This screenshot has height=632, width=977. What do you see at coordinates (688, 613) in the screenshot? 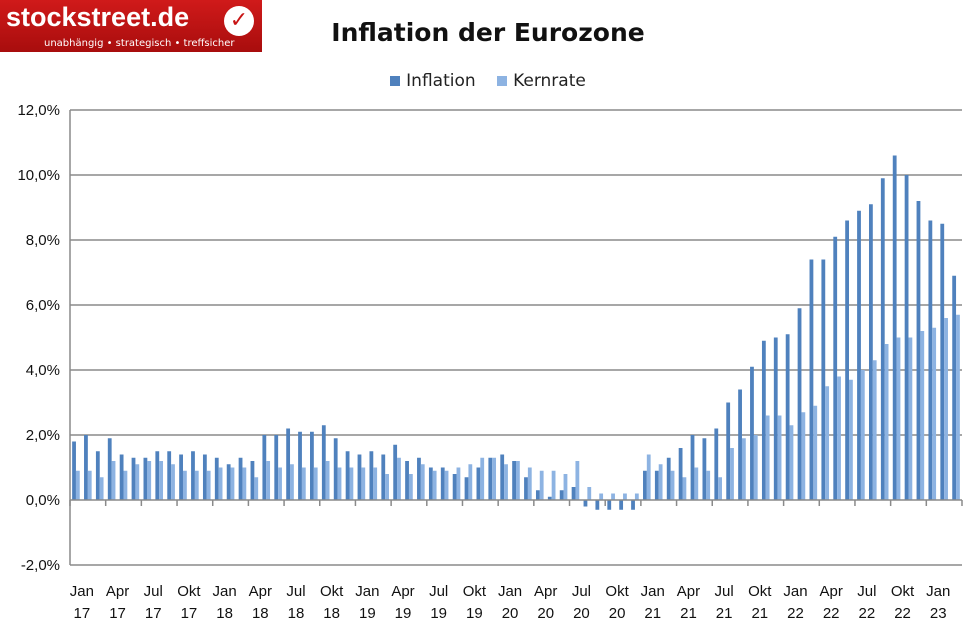
I see `x-tick-label-year: 21` at bounding box center [688, 613].